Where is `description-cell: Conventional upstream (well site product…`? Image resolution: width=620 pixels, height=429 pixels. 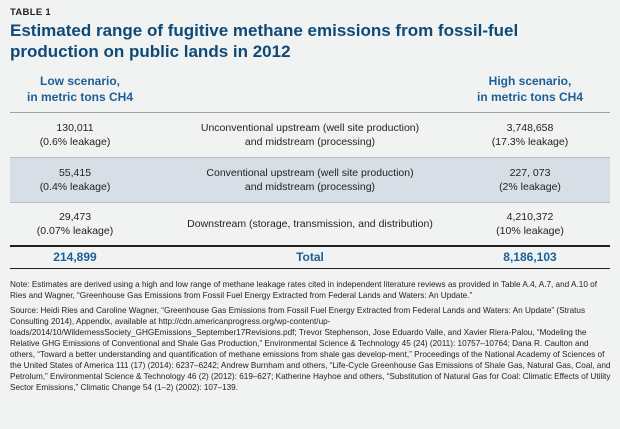
description-cell: Conventional upstream (well site product… is located at coordinates (310, 180).